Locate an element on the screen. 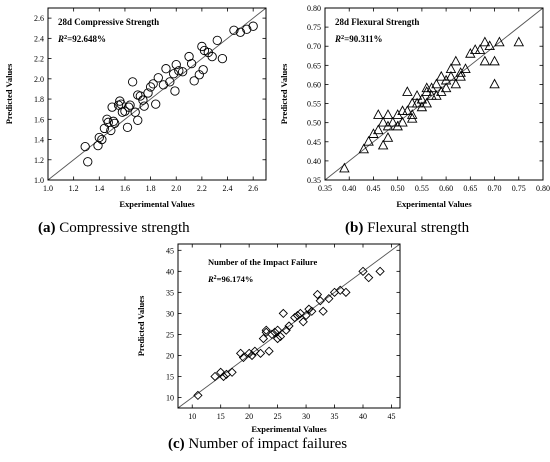 This screenshot has height=462, width=550. x-tick-label: 0.40 is located at coordinates (349, 188).